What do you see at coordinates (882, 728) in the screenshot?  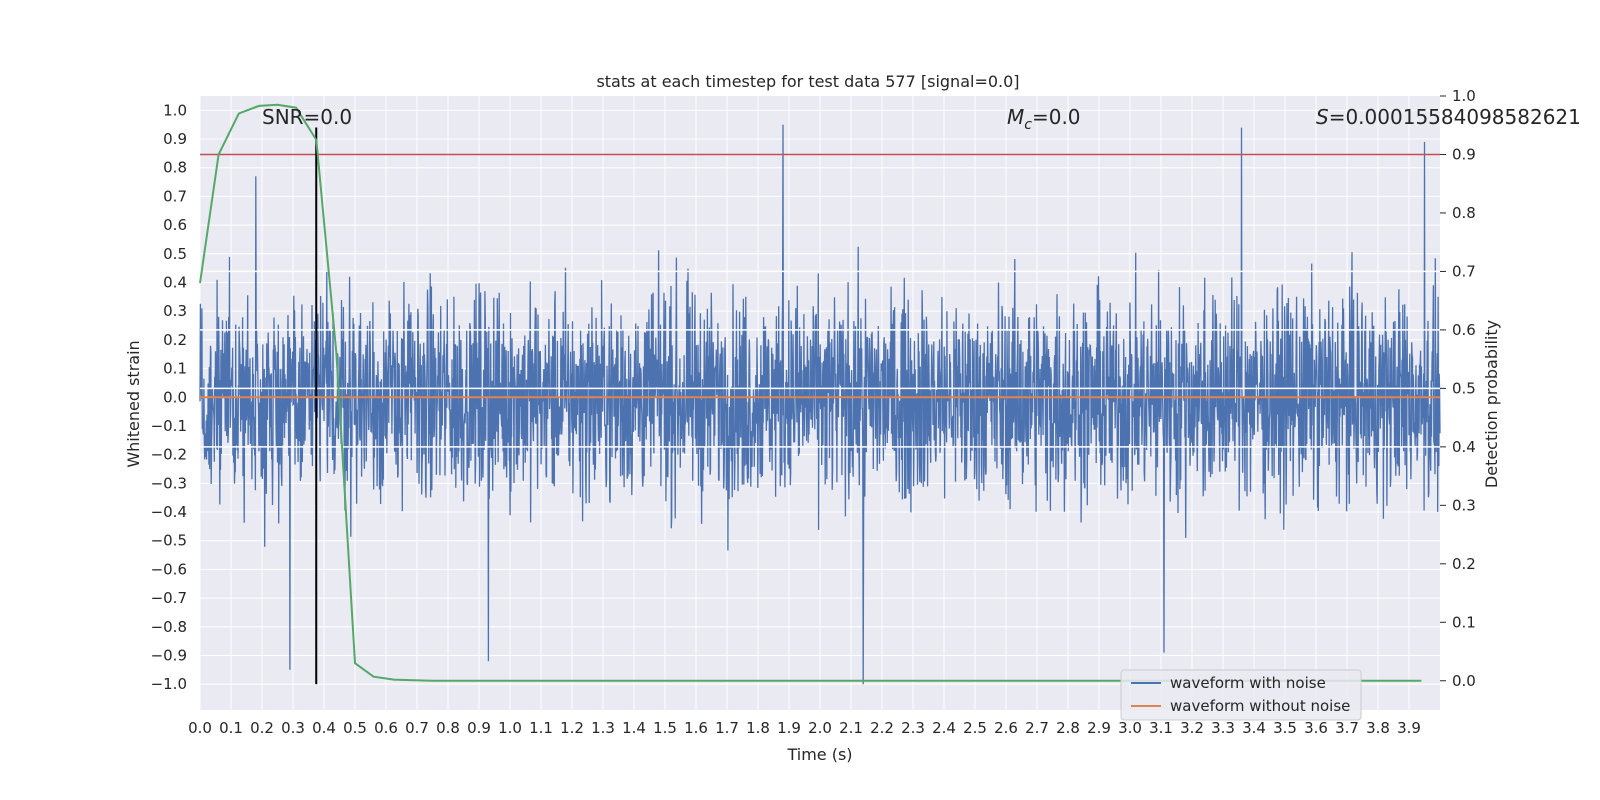 I see `x-tick-label: 2.2` at bounding box center [882, 728].